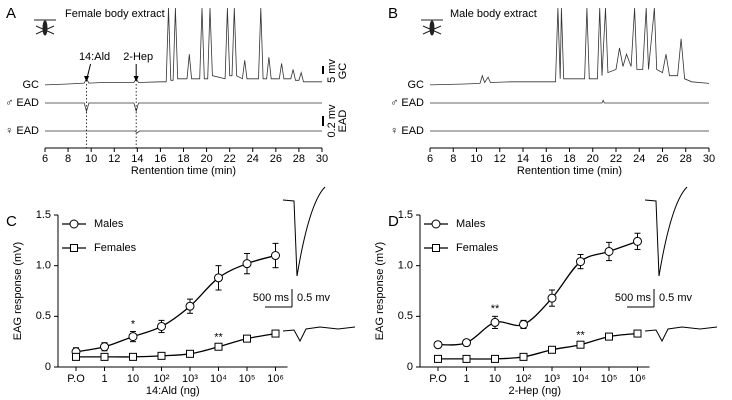 This screenshot has width=732, height=400. What do you see at coordinates (183, 159) in the screenshot?
I see `x-tick-label: 18` at bounding box center [183, 159].